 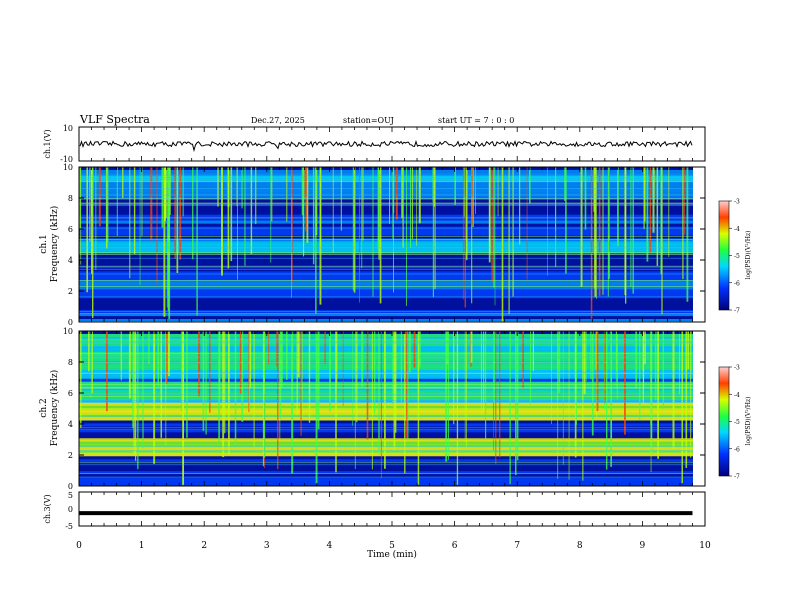 I want to click on ch1-ytick-top: 10, so click(x=68, y=128).